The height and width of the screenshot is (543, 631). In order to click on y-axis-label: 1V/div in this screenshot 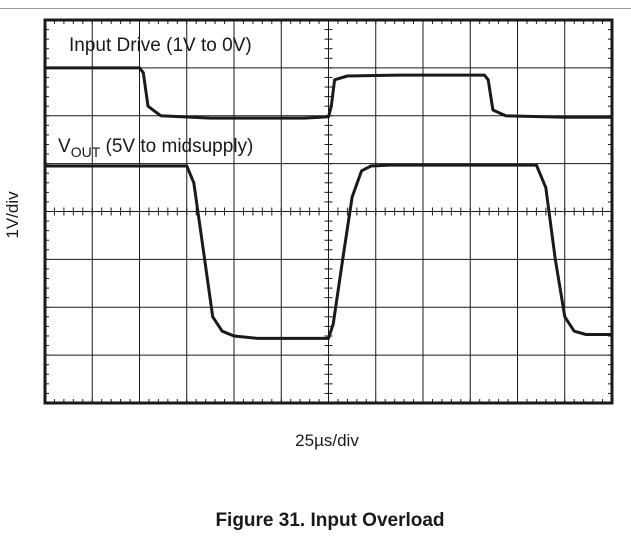, I will do `click(12, 215)`.